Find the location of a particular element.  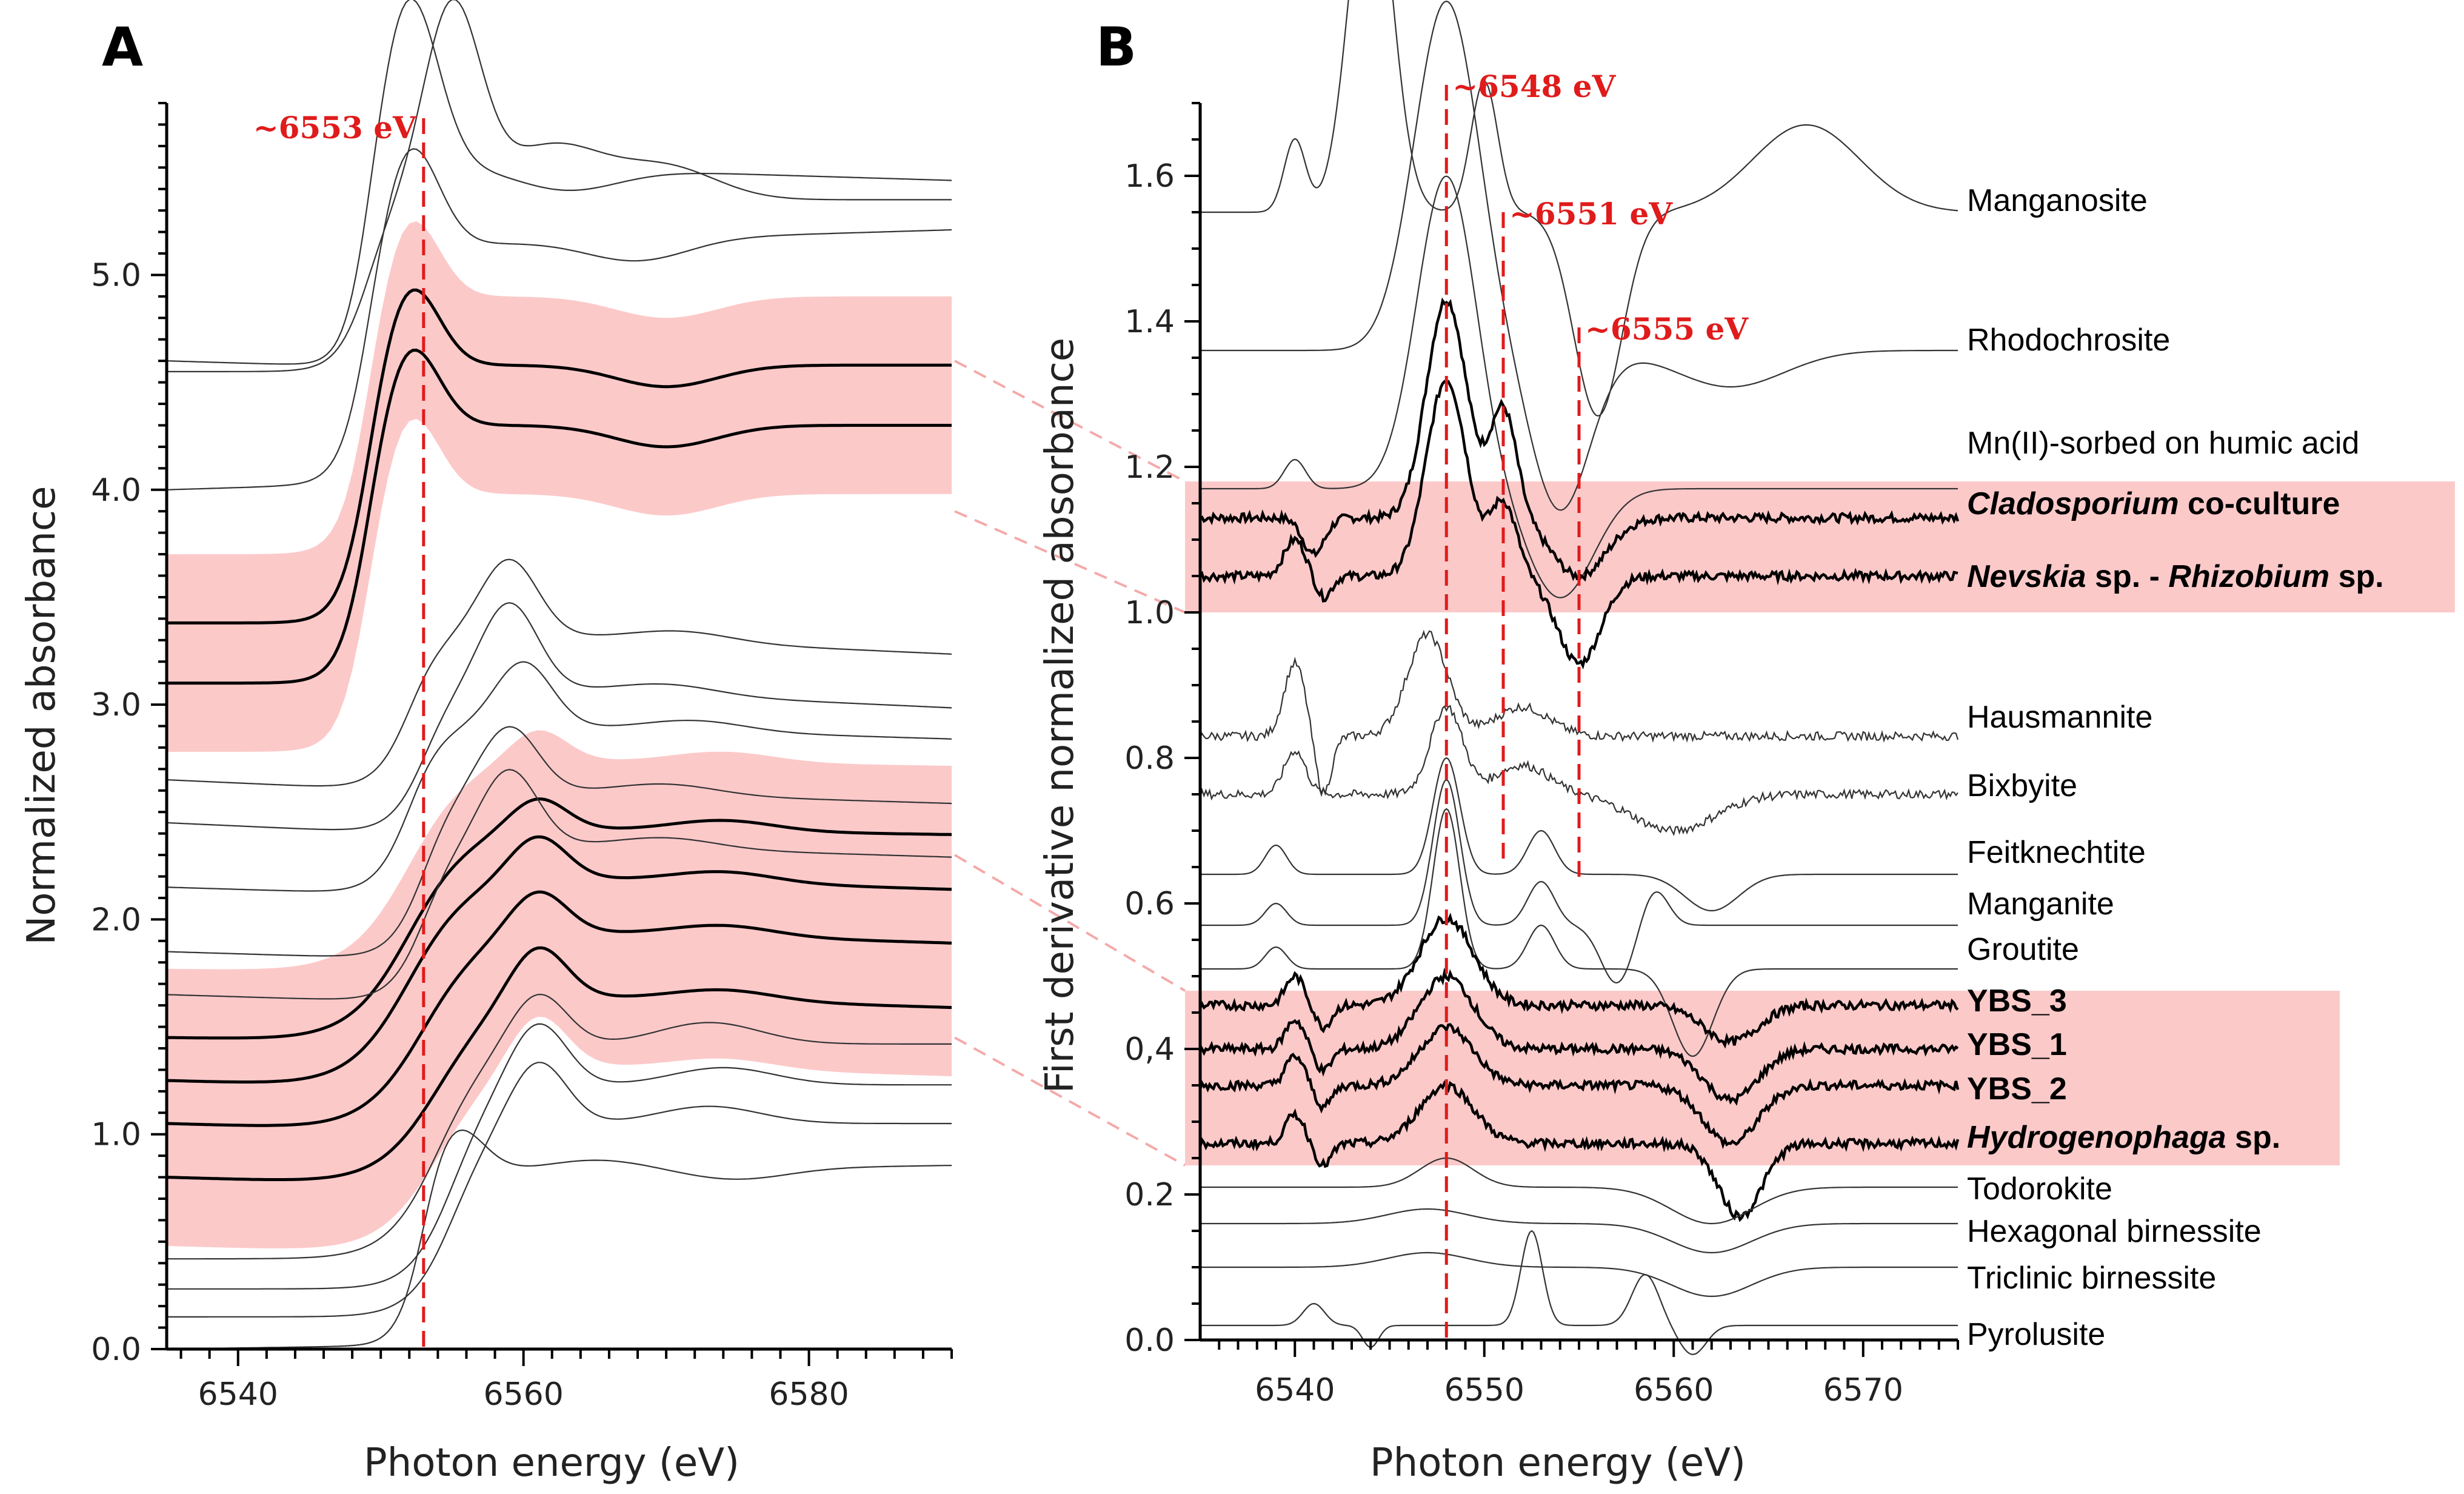

panel-b-line-hexagonal-birnessite is located at coordinates (1579, 1231).